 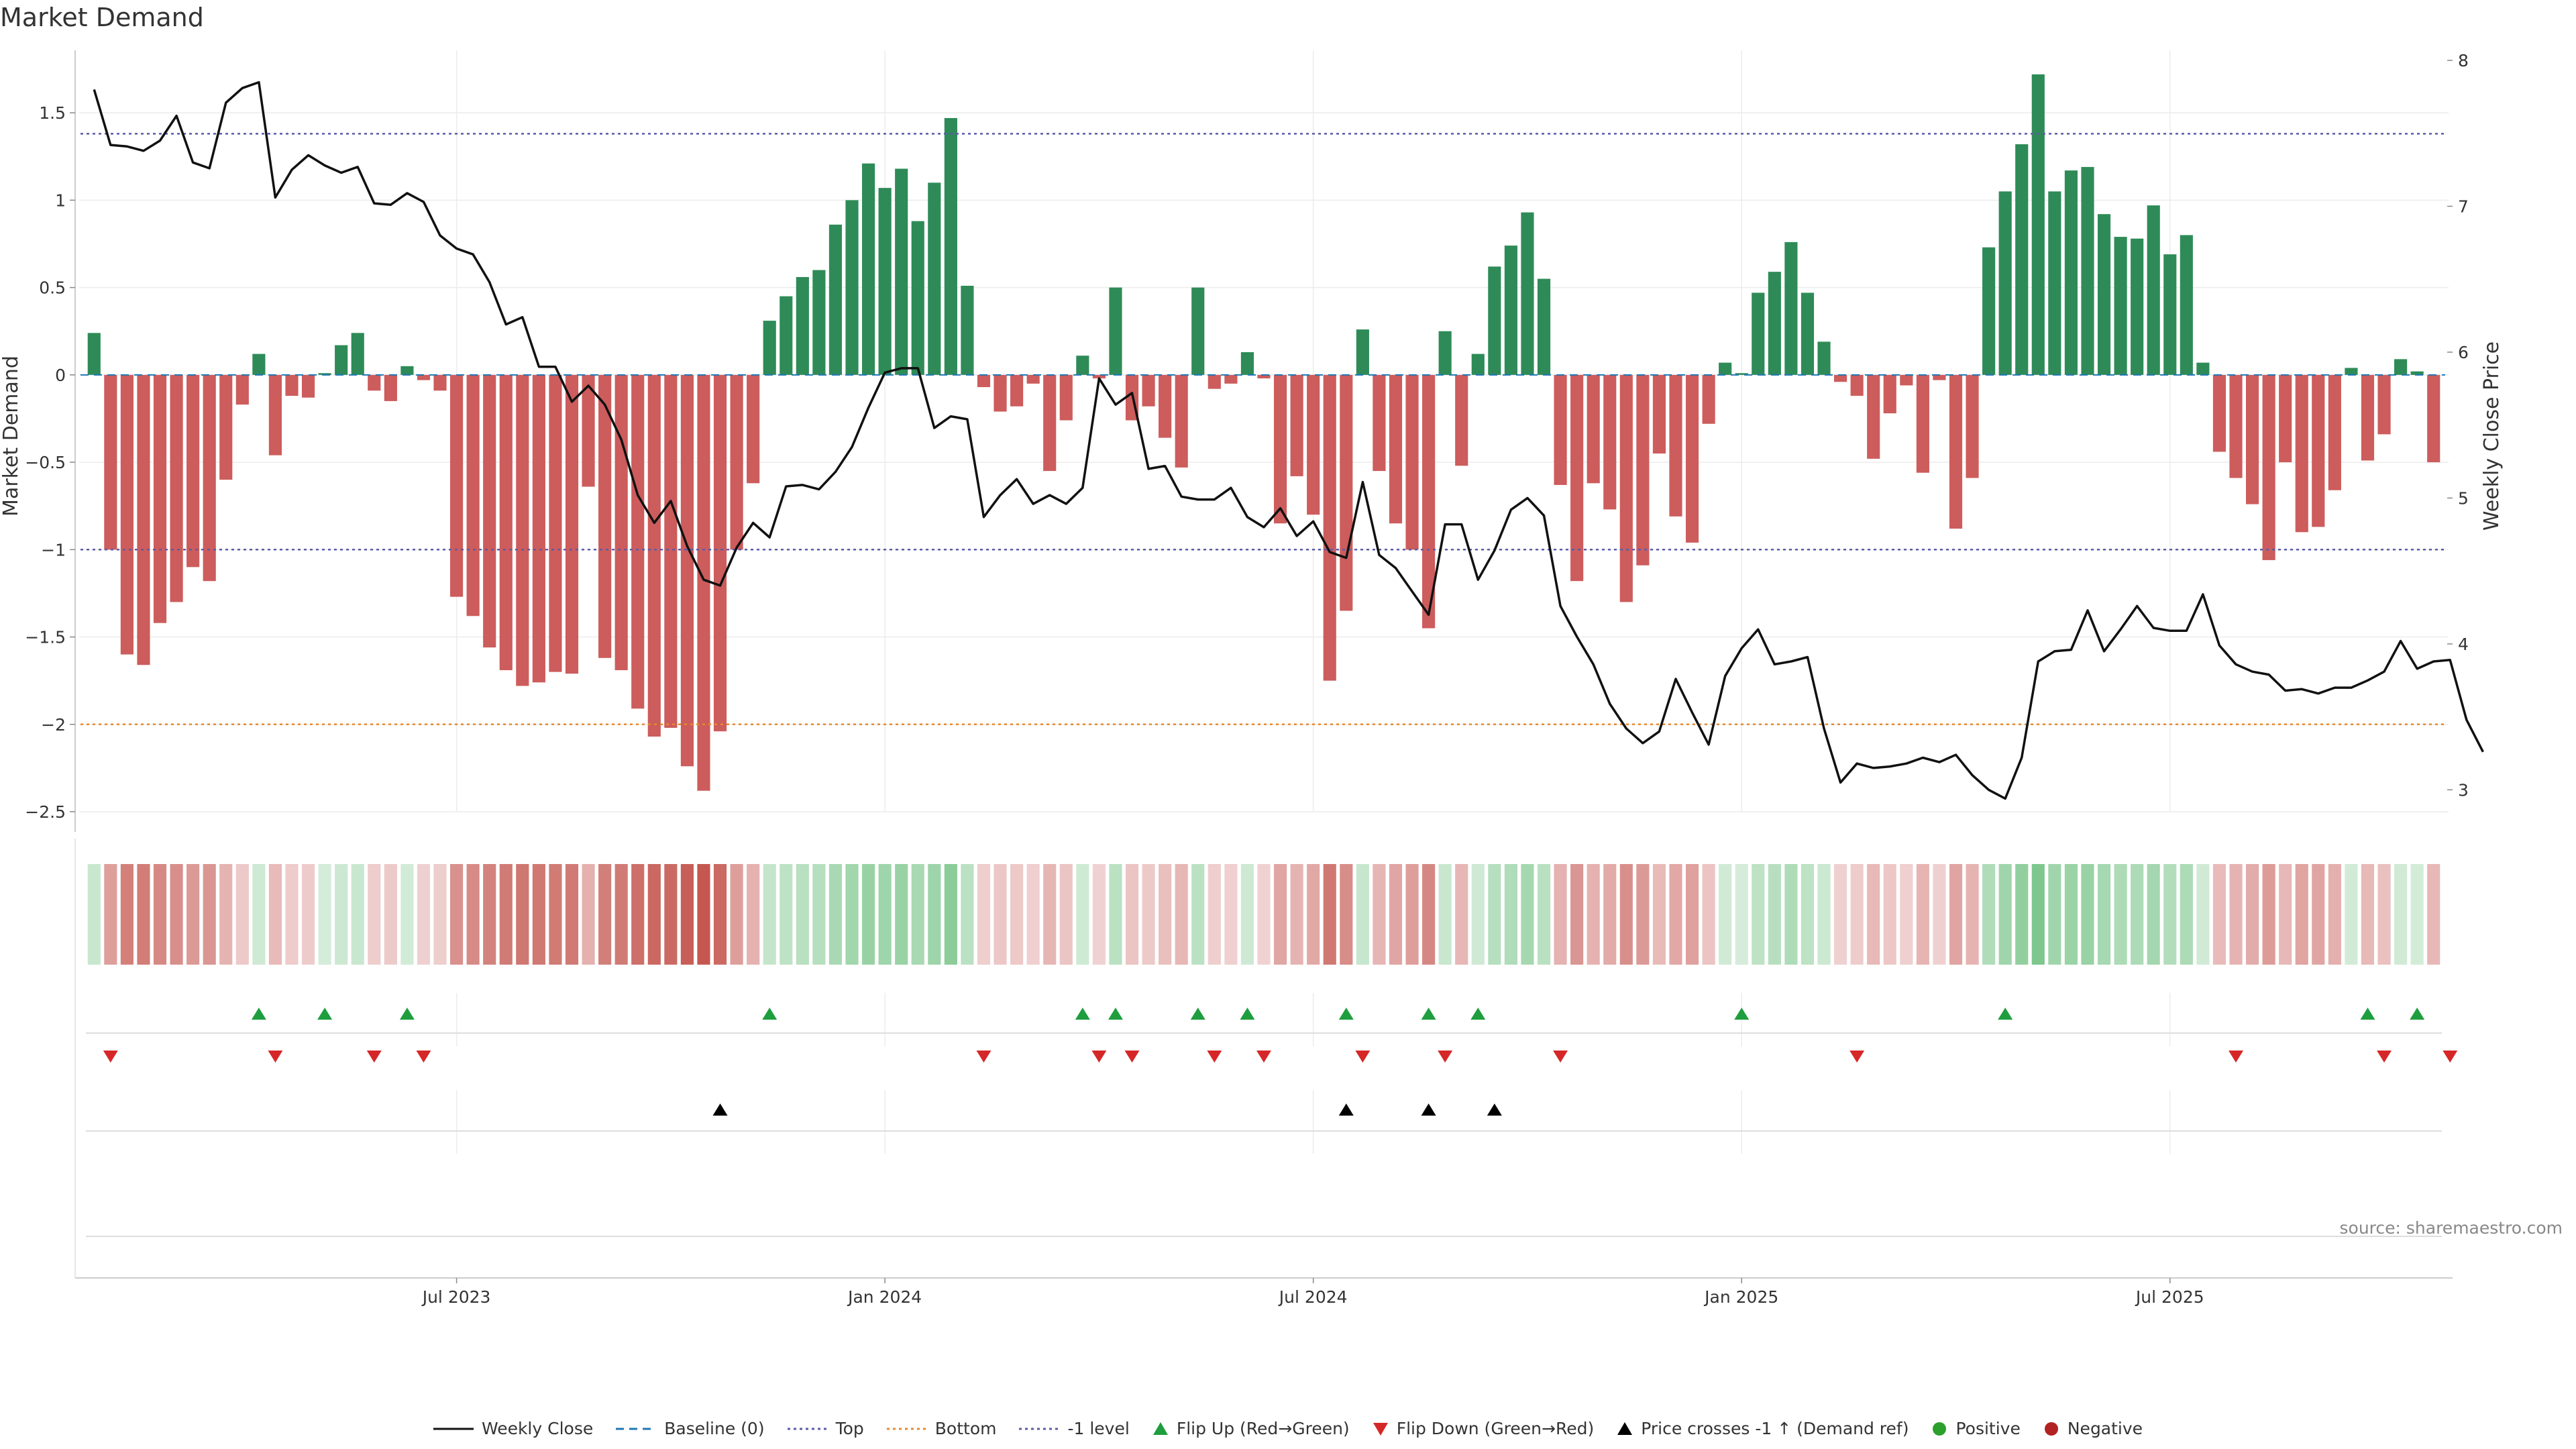 What do you see at coordinates (1428, 1110) in the screenshot?
I see `price-cross-marker` at bounding box center [1428, 1110].